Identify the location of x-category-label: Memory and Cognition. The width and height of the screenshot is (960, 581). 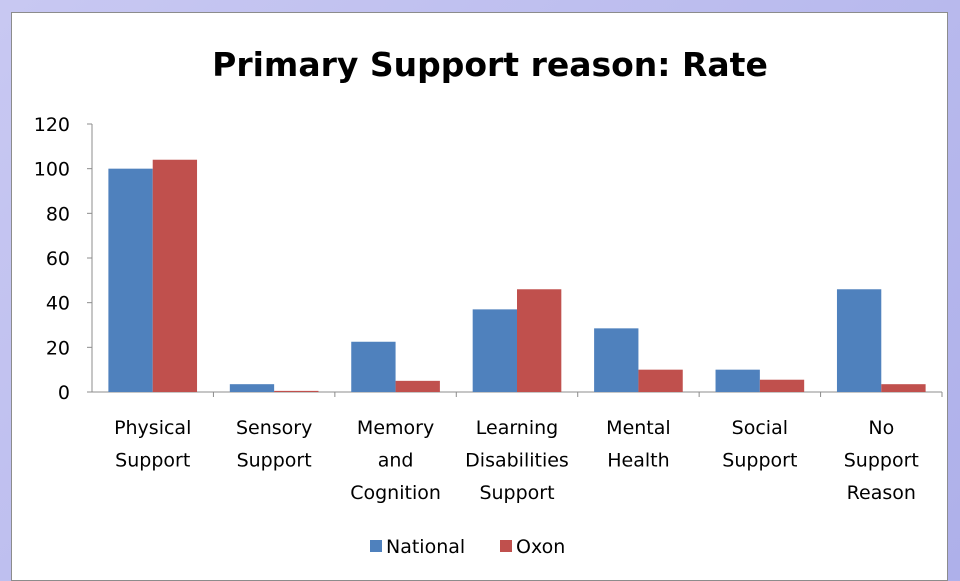
(395, 460).